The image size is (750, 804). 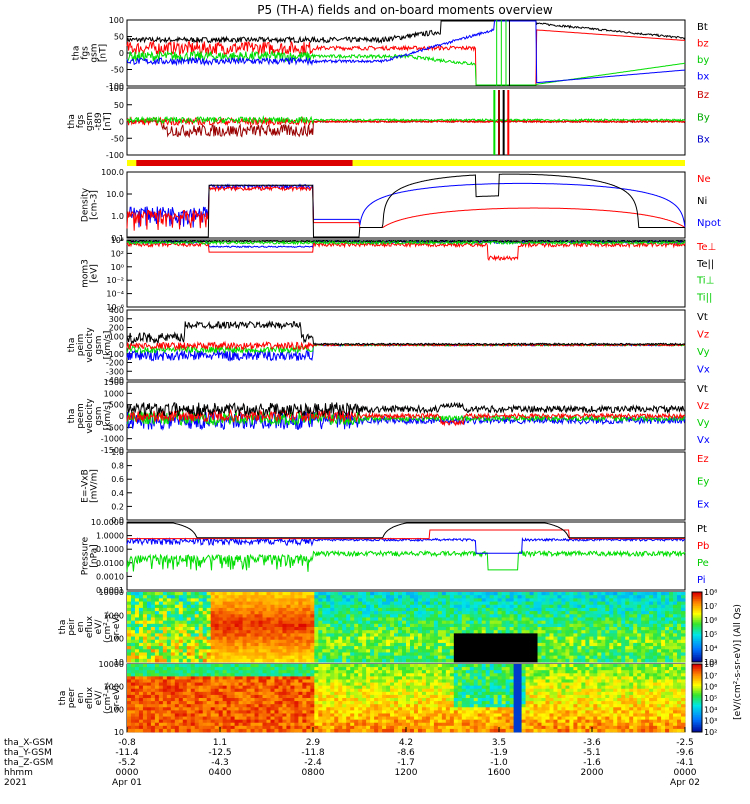 I want to click on legend-entry: By, so click(x=703, y=117).